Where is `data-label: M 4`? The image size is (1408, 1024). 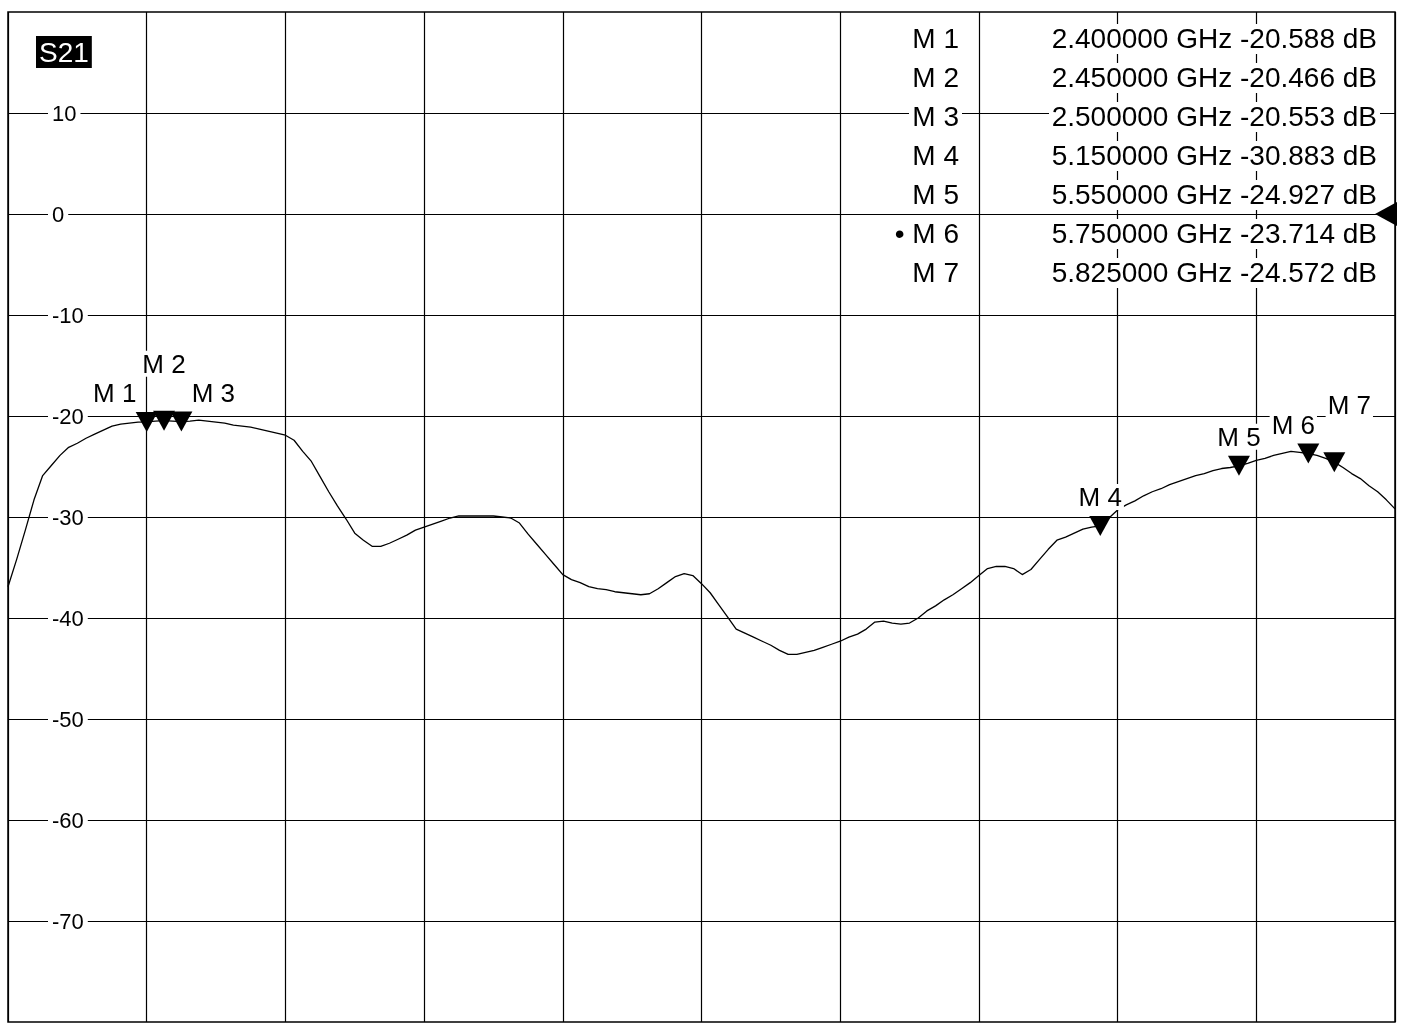 data-label: M 4 is located at coordinates (1100, 496).